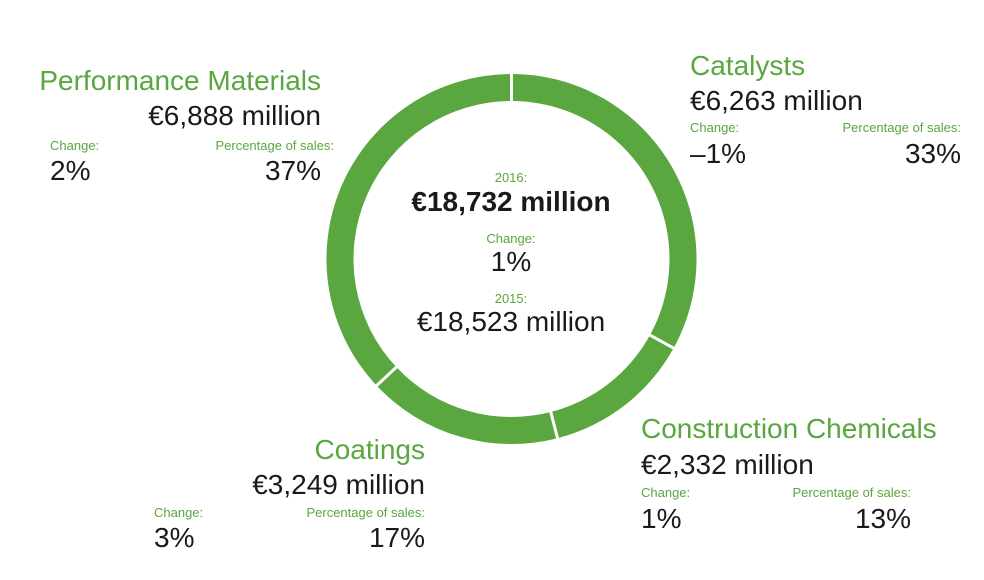 This screenshot has height=580, width=984. I want to click on segment-change: 2%, so click(70, 170).